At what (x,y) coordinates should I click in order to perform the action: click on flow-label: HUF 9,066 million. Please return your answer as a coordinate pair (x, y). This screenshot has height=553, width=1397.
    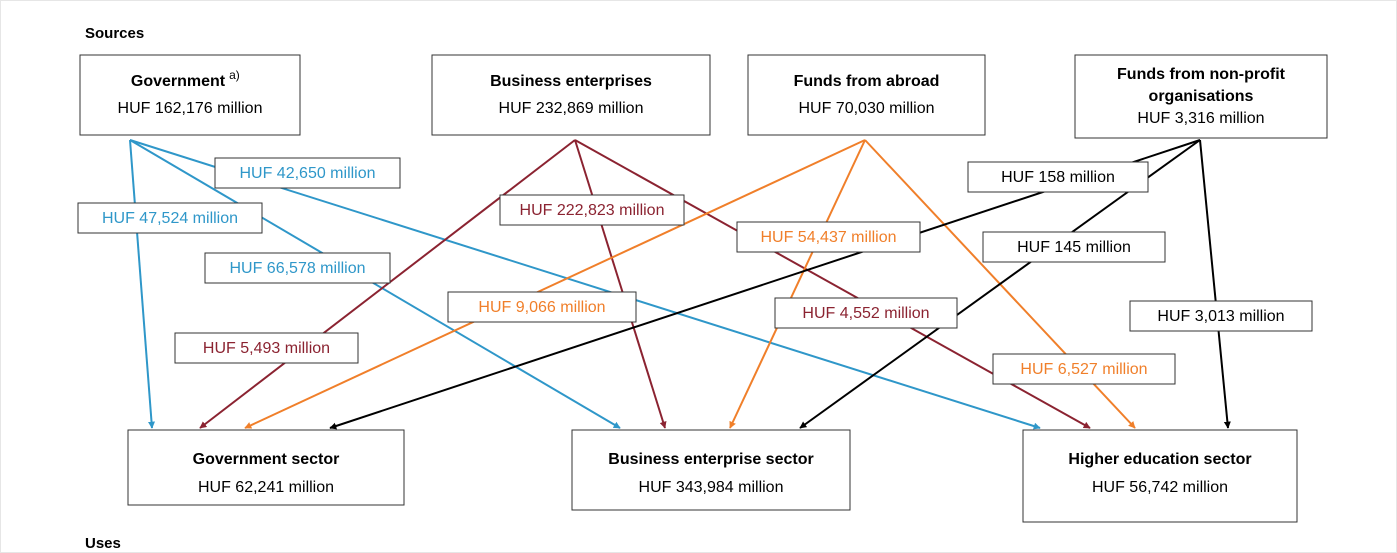
    Looking at the image, I should click on (541, 307).